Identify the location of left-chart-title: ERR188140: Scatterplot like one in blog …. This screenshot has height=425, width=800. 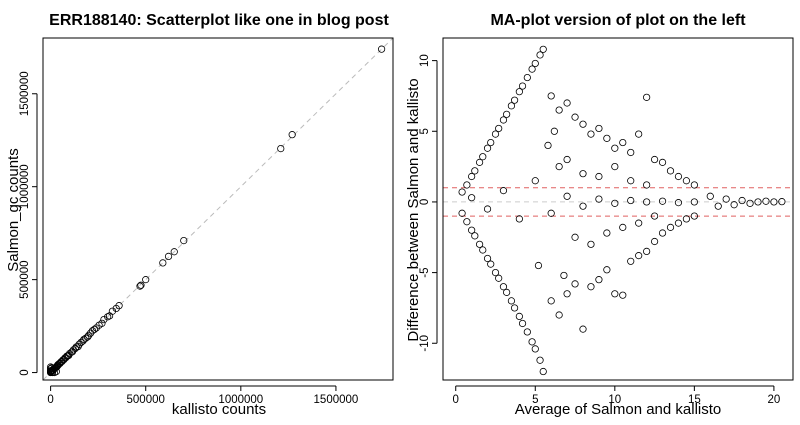
(219, 20).